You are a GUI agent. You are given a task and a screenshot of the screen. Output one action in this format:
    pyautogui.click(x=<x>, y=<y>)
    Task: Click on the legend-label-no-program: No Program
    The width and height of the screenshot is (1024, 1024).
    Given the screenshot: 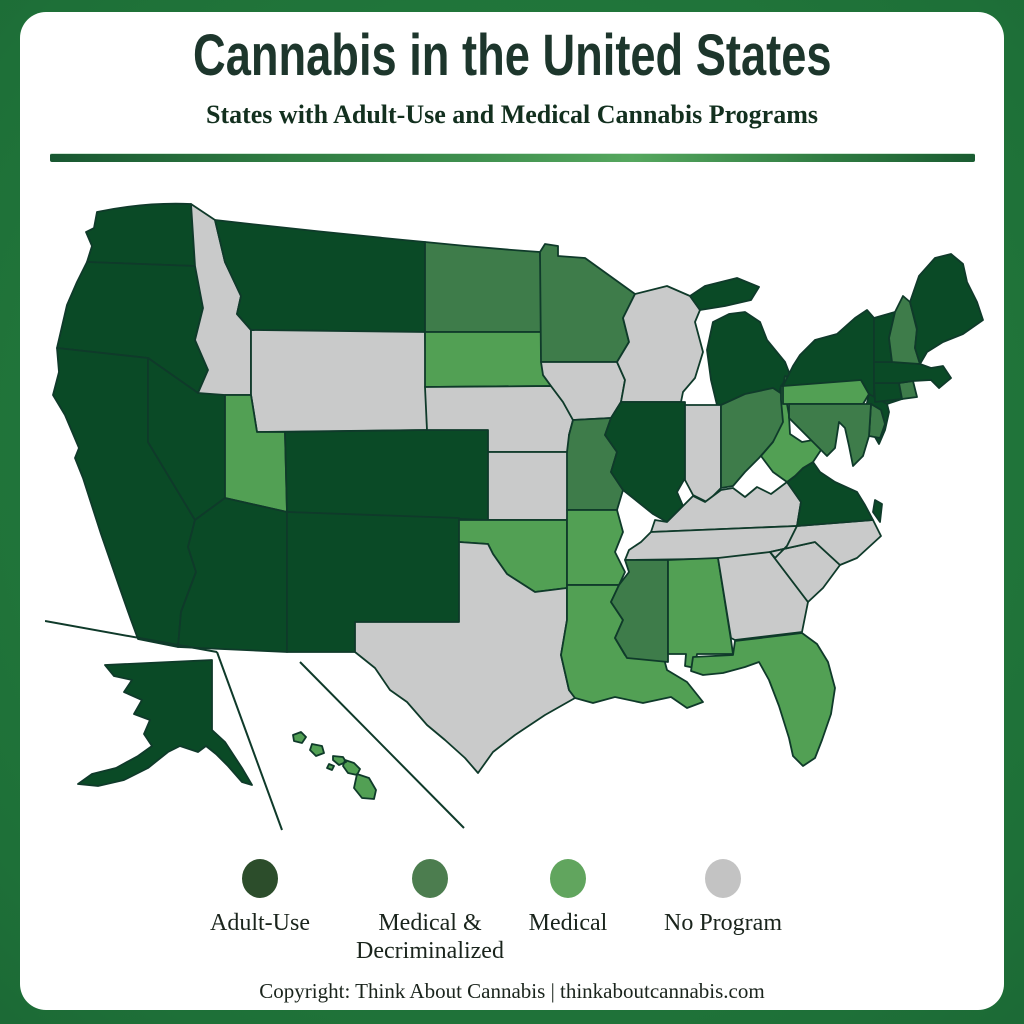 What is the action you would take?
    pyautogui.click(x=723, y=923)
    